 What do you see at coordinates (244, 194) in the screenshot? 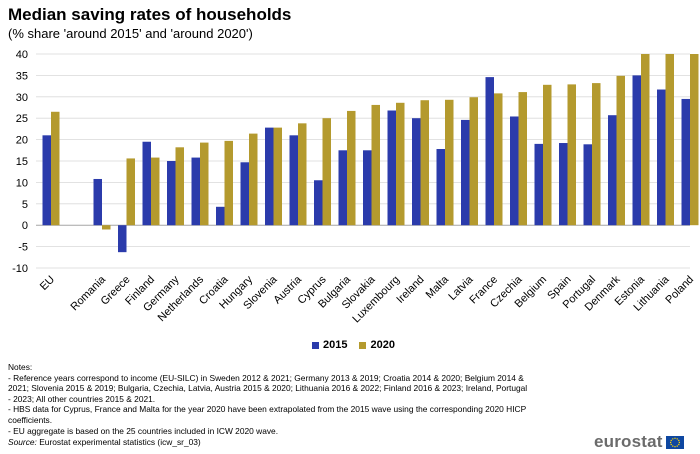
I see `bar-2015-hungary` at bounding box center [244, 194].